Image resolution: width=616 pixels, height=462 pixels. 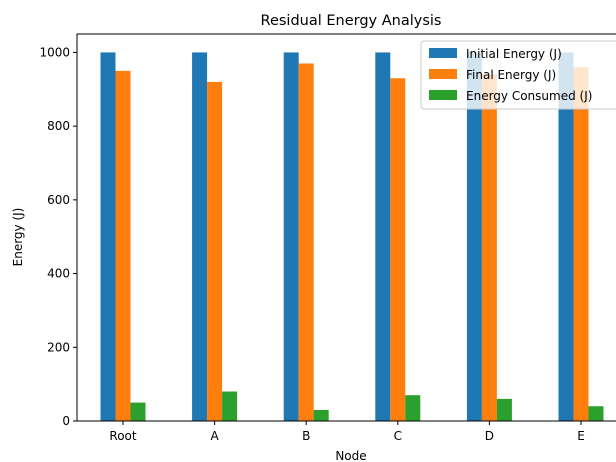 What do you see at coordinates (347, 432) in the screenshot?
I see `x-ticks-group: Root A B C D E` at bounding box center [347, 432].